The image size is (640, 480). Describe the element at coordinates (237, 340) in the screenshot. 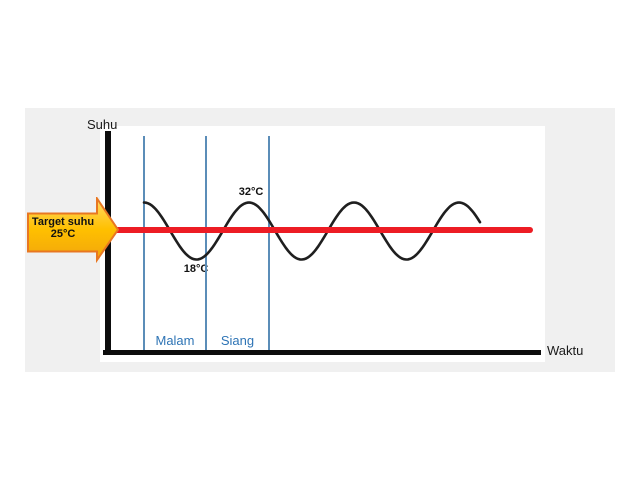

I see `phase-label-day: Siang` at that location.